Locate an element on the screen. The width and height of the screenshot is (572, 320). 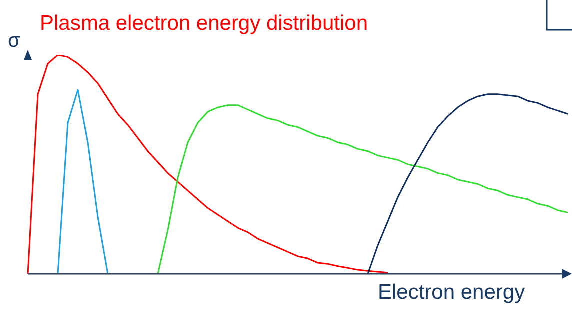
chart-title: Plasma electron energy distribution is located at coordinates (204, 24).